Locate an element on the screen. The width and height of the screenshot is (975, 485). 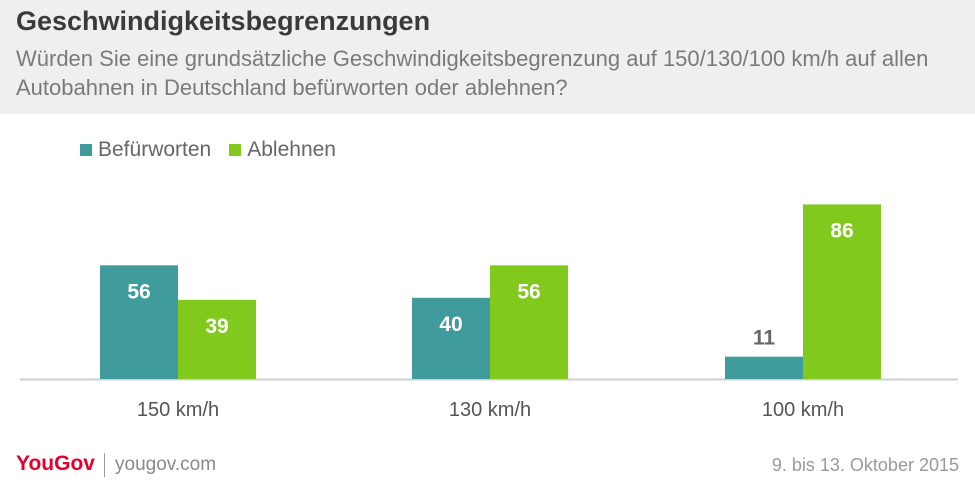
legend-label-ablehnen: Ablehnen is located at coordinates (291, 149).